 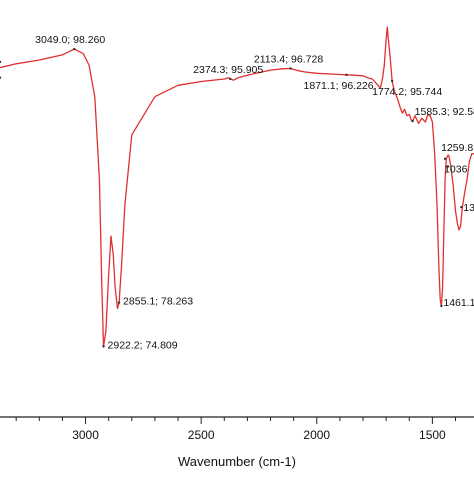 What do you see at coordinates (444, 112) in the screenshot?
I see `peak-label: 1585.3; 92.58` at bounding box center [444, 112].